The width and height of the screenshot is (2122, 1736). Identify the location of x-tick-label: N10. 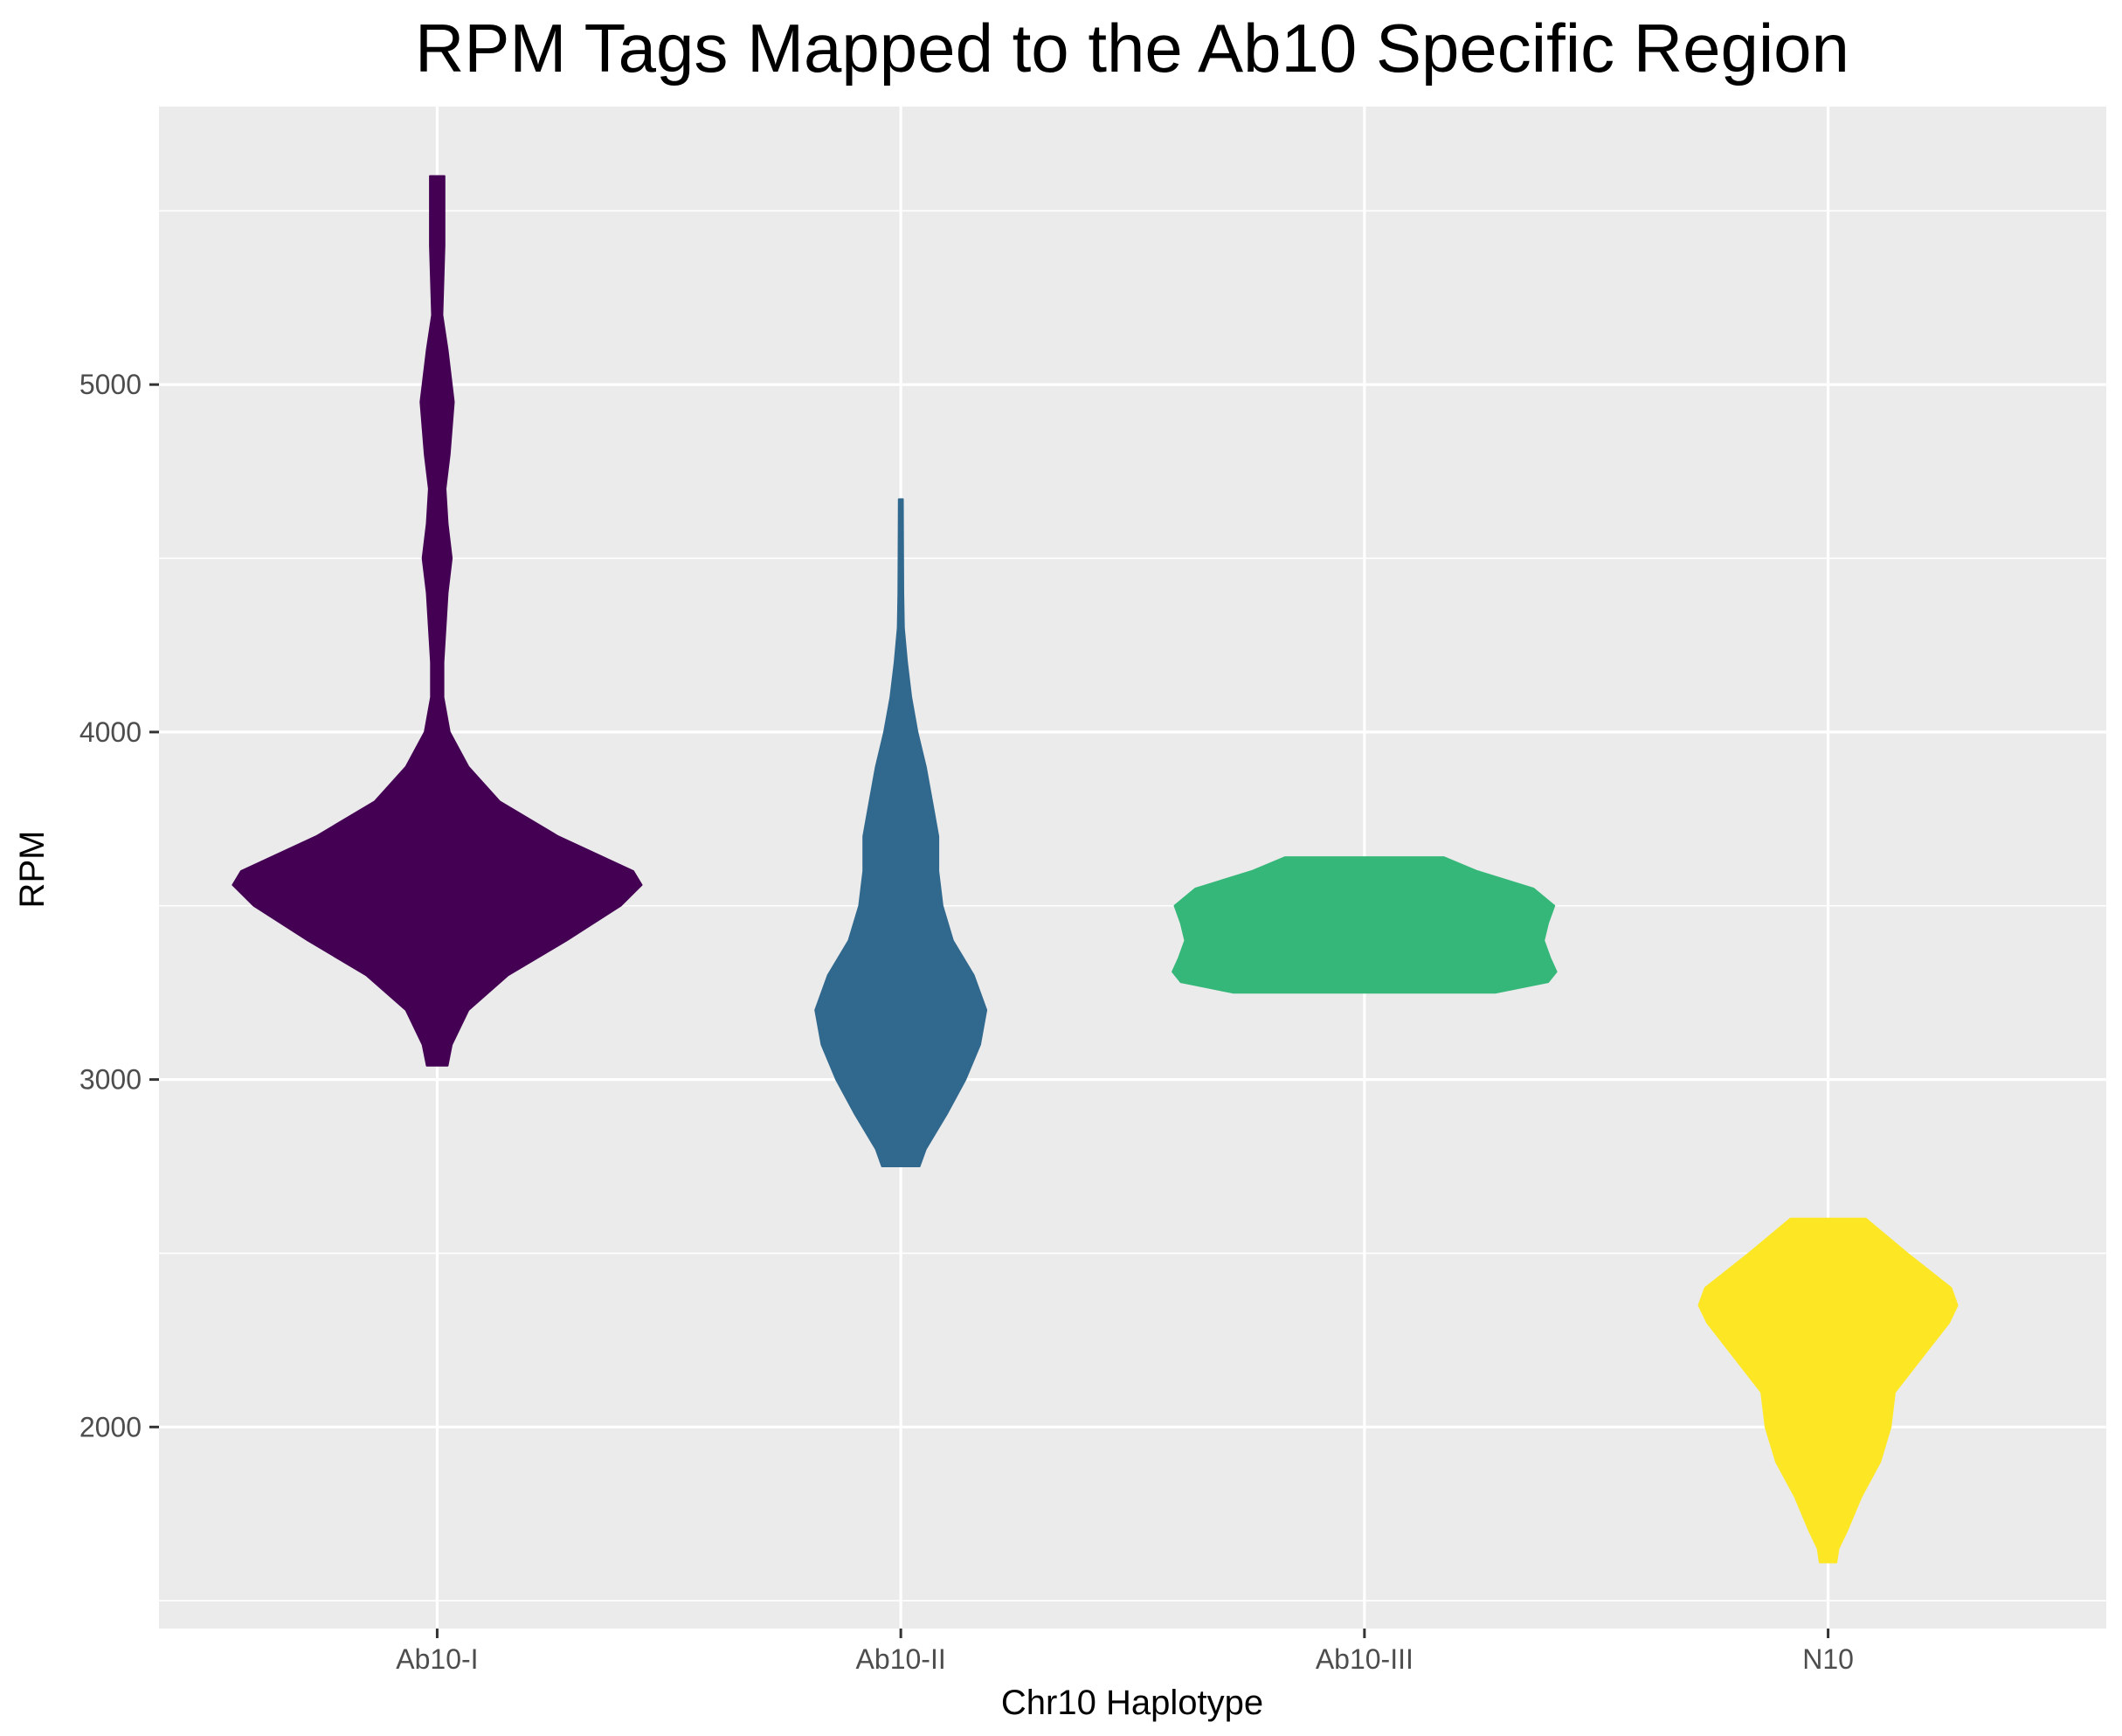
(1828, 1659).